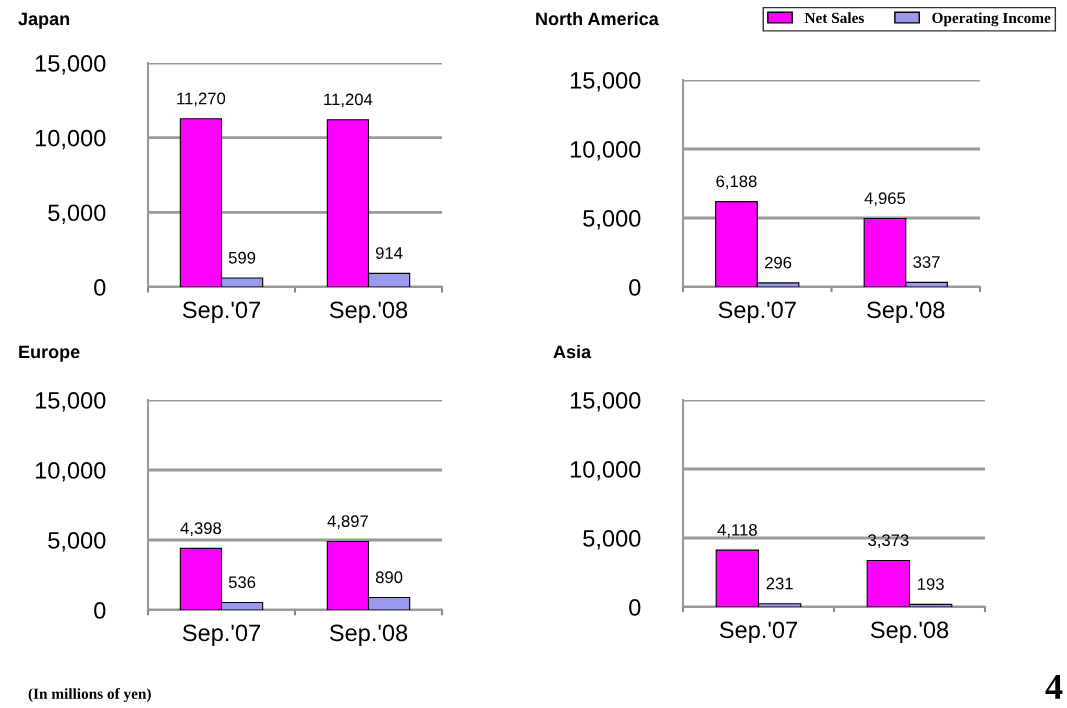 This screenshot has height=708, width=1067. Describe the element at coordinates (201, 99) in the screenshot. I see `data-label: 11,270` at that location.